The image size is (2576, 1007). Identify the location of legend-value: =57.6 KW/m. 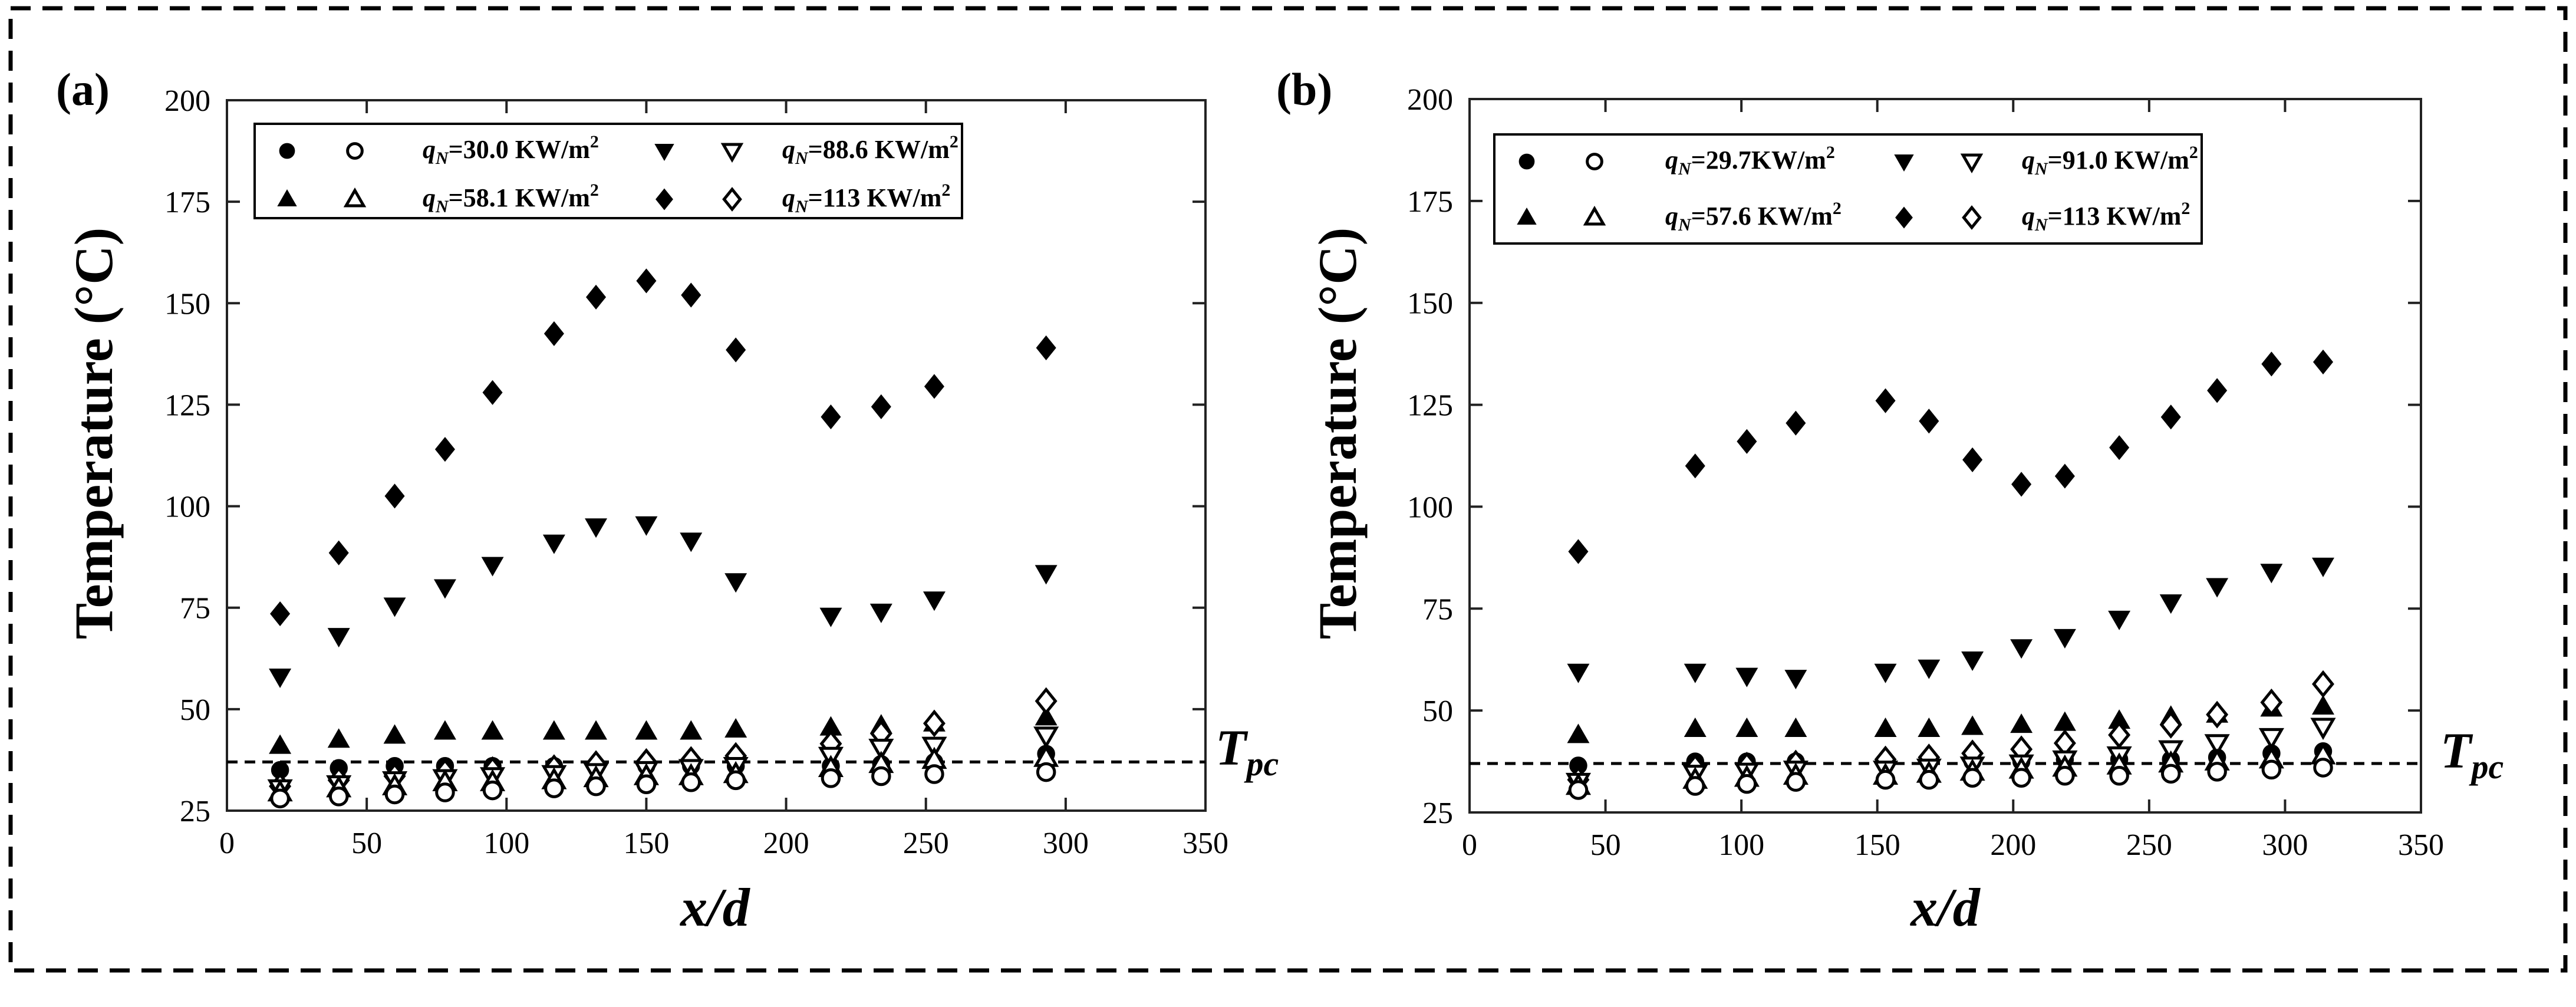
(1762, 217).